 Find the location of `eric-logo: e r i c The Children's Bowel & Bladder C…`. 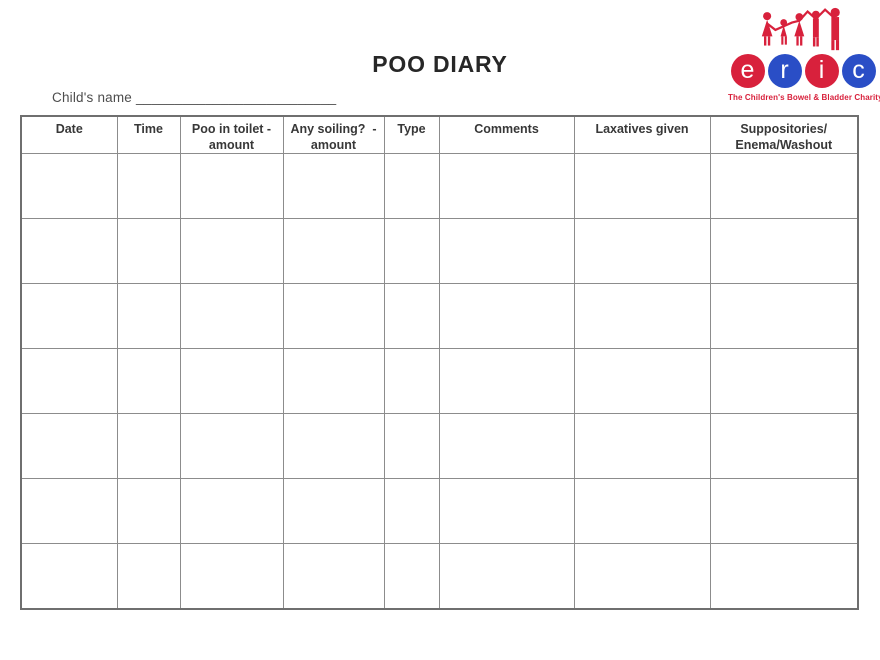

eric-logo: e r i c The Children's Bowel & Bladder C… is located at coordinates (804, 54).